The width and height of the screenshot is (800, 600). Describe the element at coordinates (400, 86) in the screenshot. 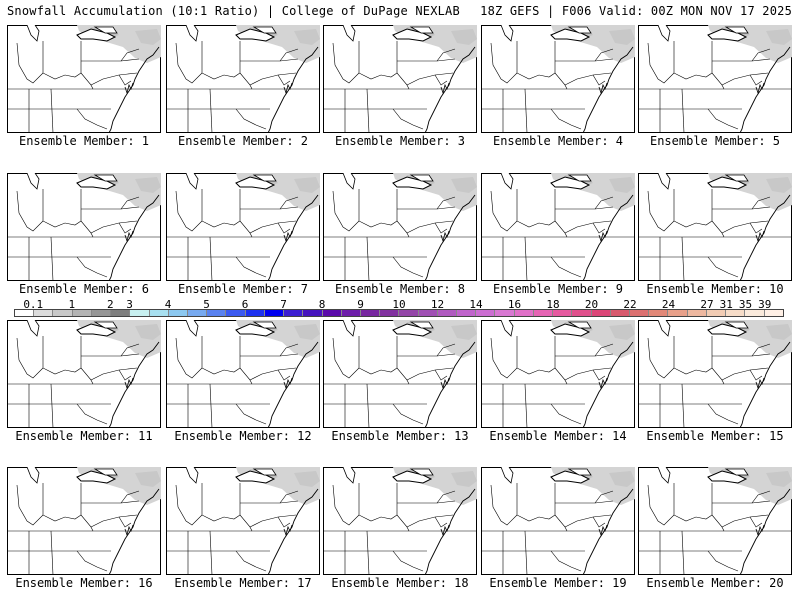

I see `ensemble-member-panel: Ensemble Member: 3` at that location.